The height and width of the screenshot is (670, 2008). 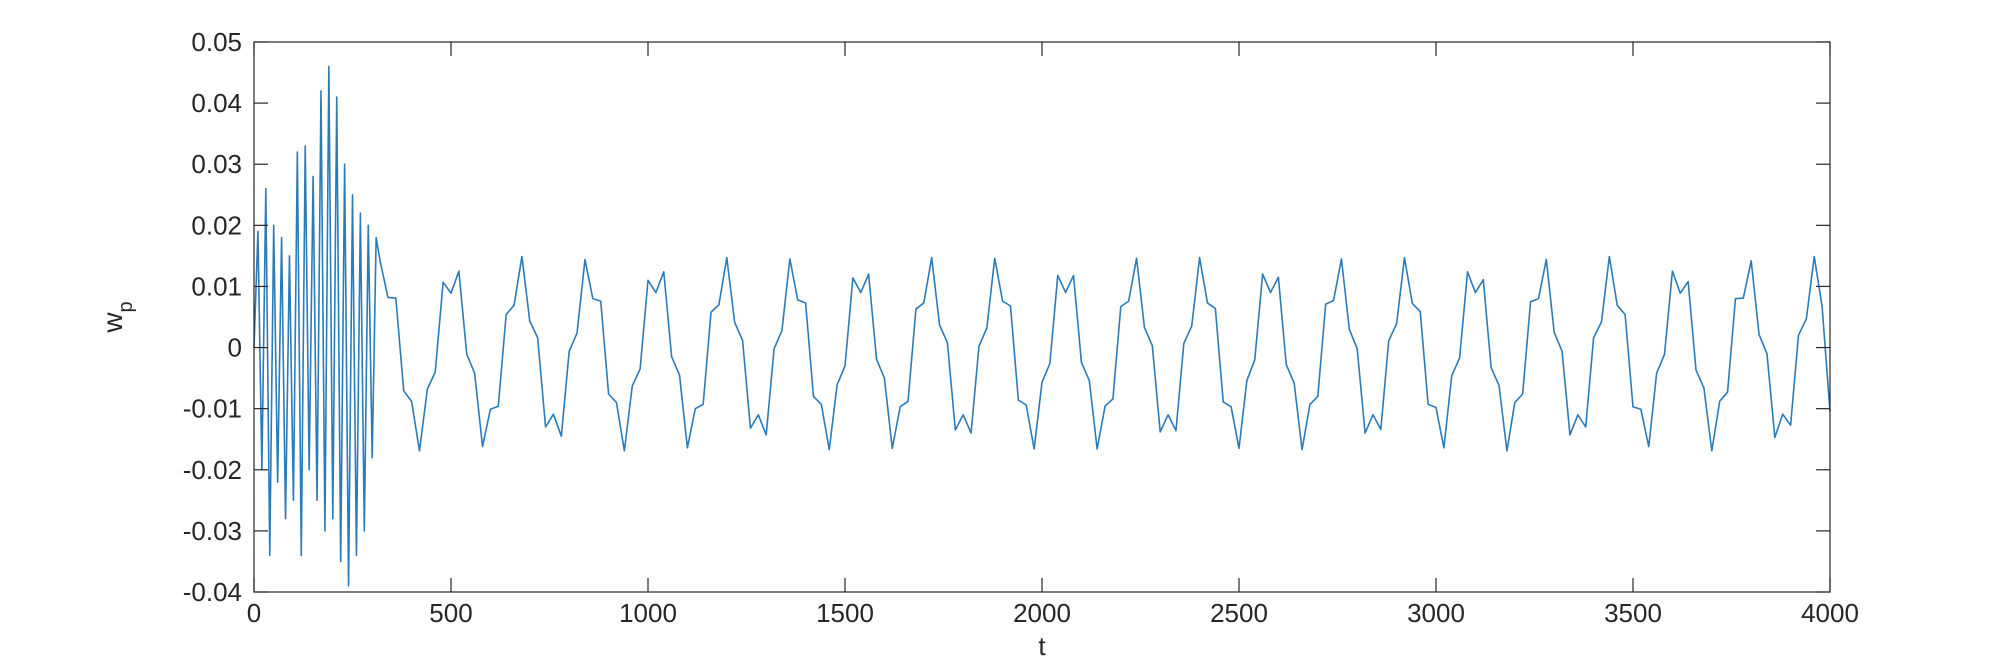 What do you see at coordinates (126, 306) in the screenshot?
I see `y-label-sub: p` at bounding box center [126, 306].